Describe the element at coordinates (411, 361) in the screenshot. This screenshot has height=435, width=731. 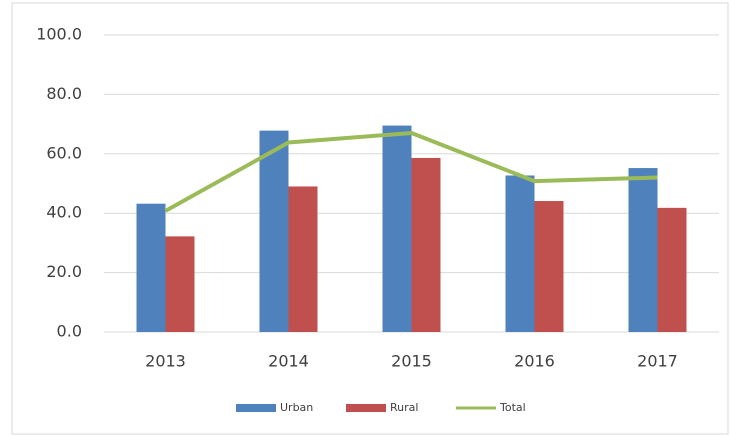
I see `x-tick-label: 2015` at that location.